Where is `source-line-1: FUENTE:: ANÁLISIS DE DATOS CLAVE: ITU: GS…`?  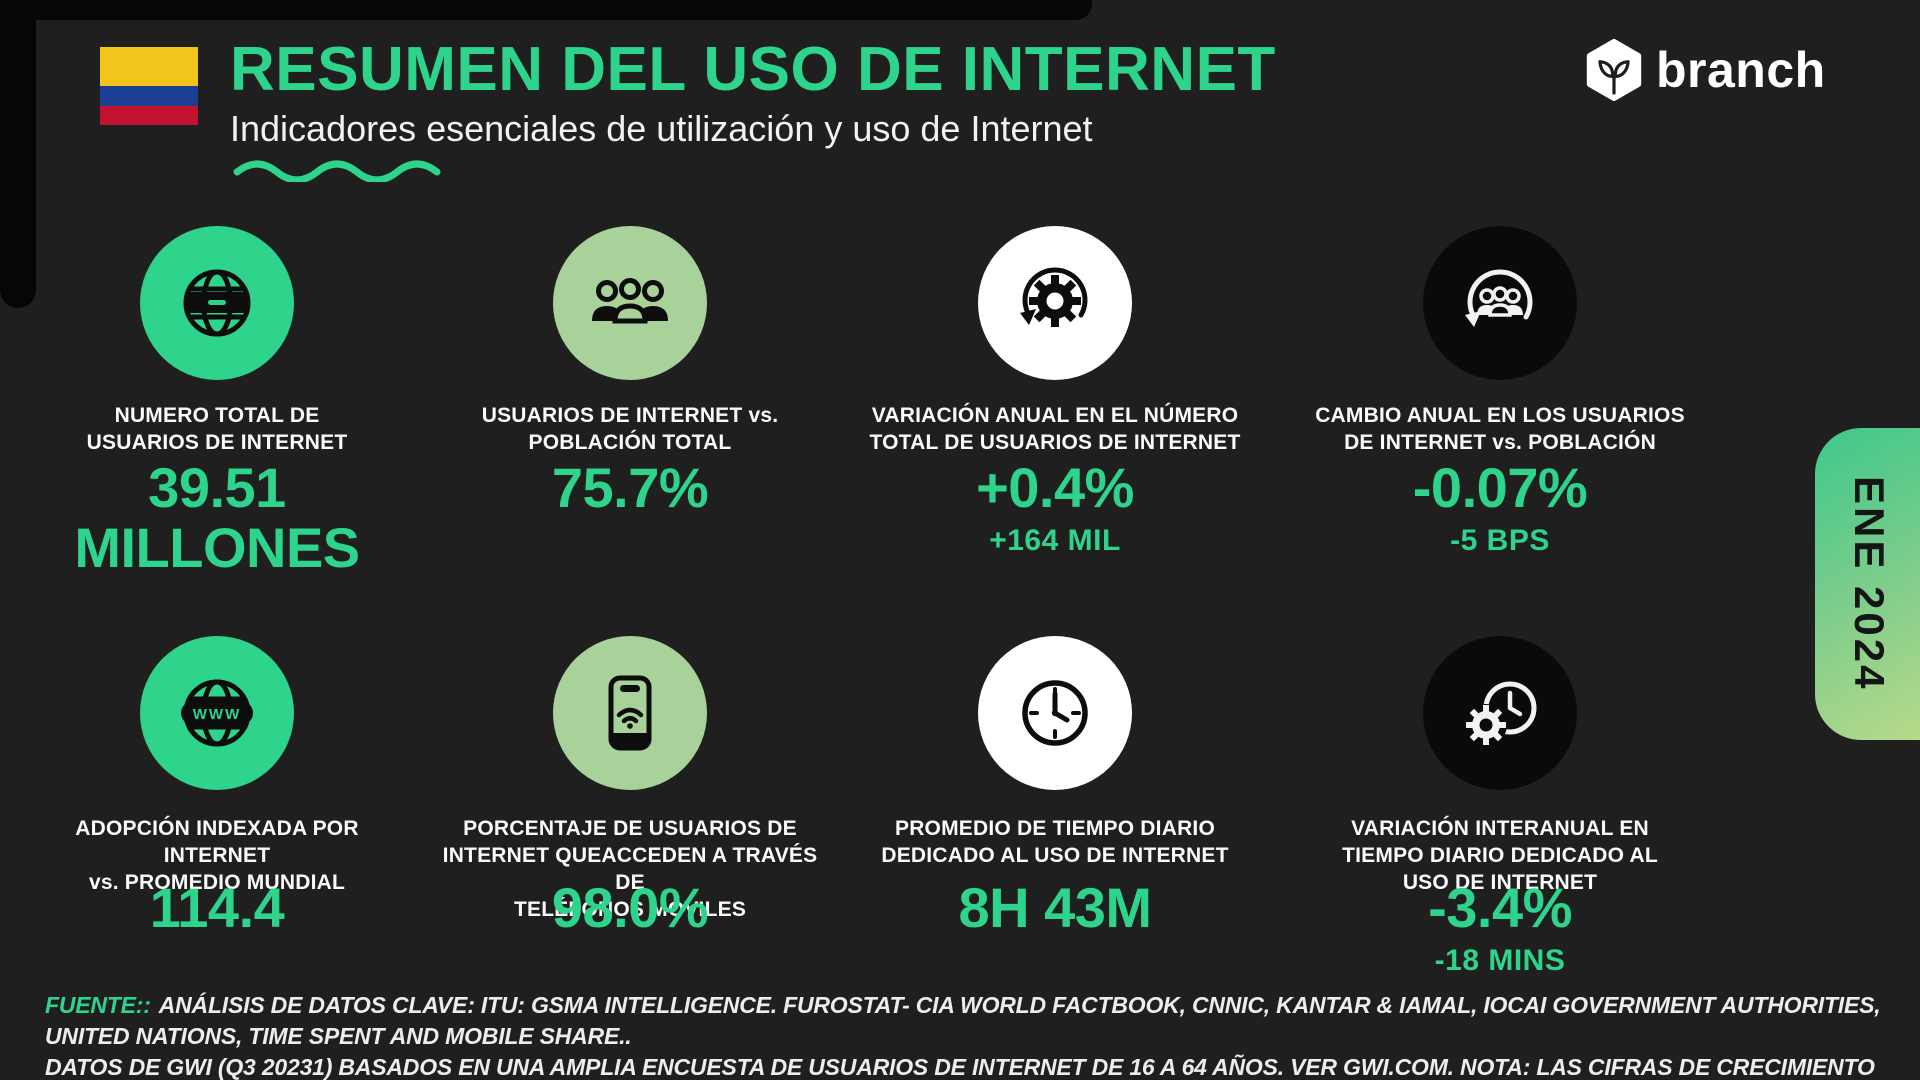 source-line-1: FUENTE:: ANÁLISIS DE DATOS CLAVE: ITU: GS… is located at coordinates (963, 1020).